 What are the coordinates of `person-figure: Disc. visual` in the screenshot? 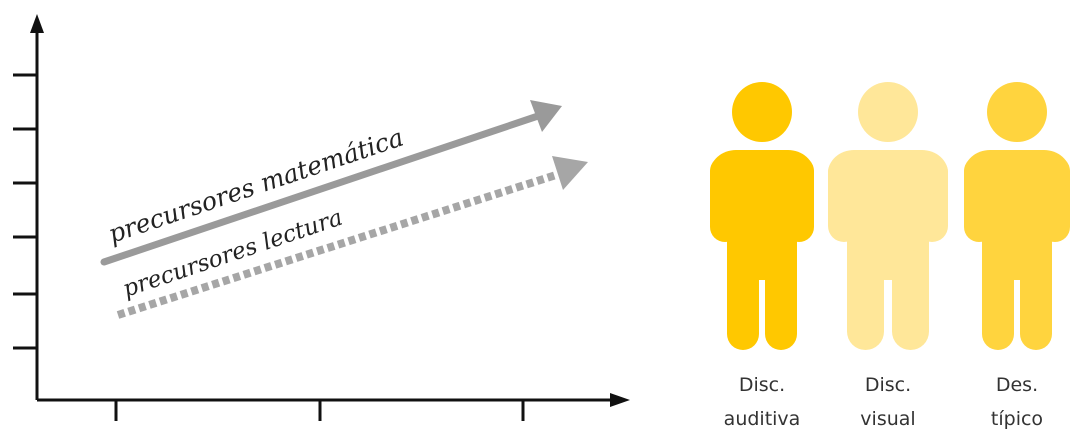 It's located at (888, 256).